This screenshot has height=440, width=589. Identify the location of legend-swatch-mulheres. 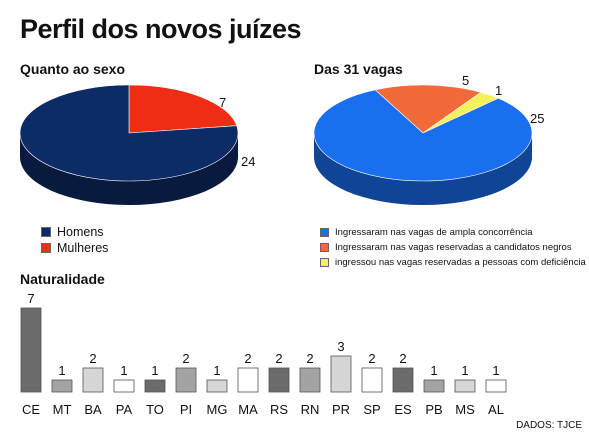
(46, 248).